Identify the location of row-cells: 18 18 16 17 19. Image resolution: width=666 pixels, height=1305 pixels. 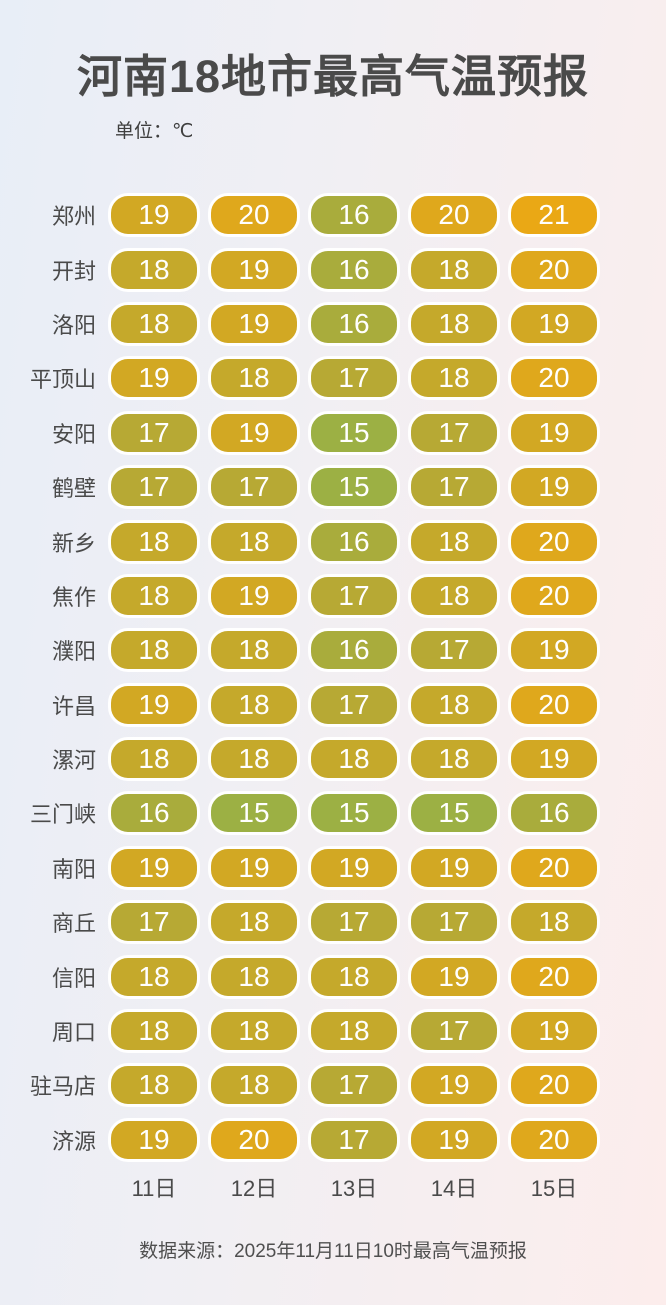
(358, 650).